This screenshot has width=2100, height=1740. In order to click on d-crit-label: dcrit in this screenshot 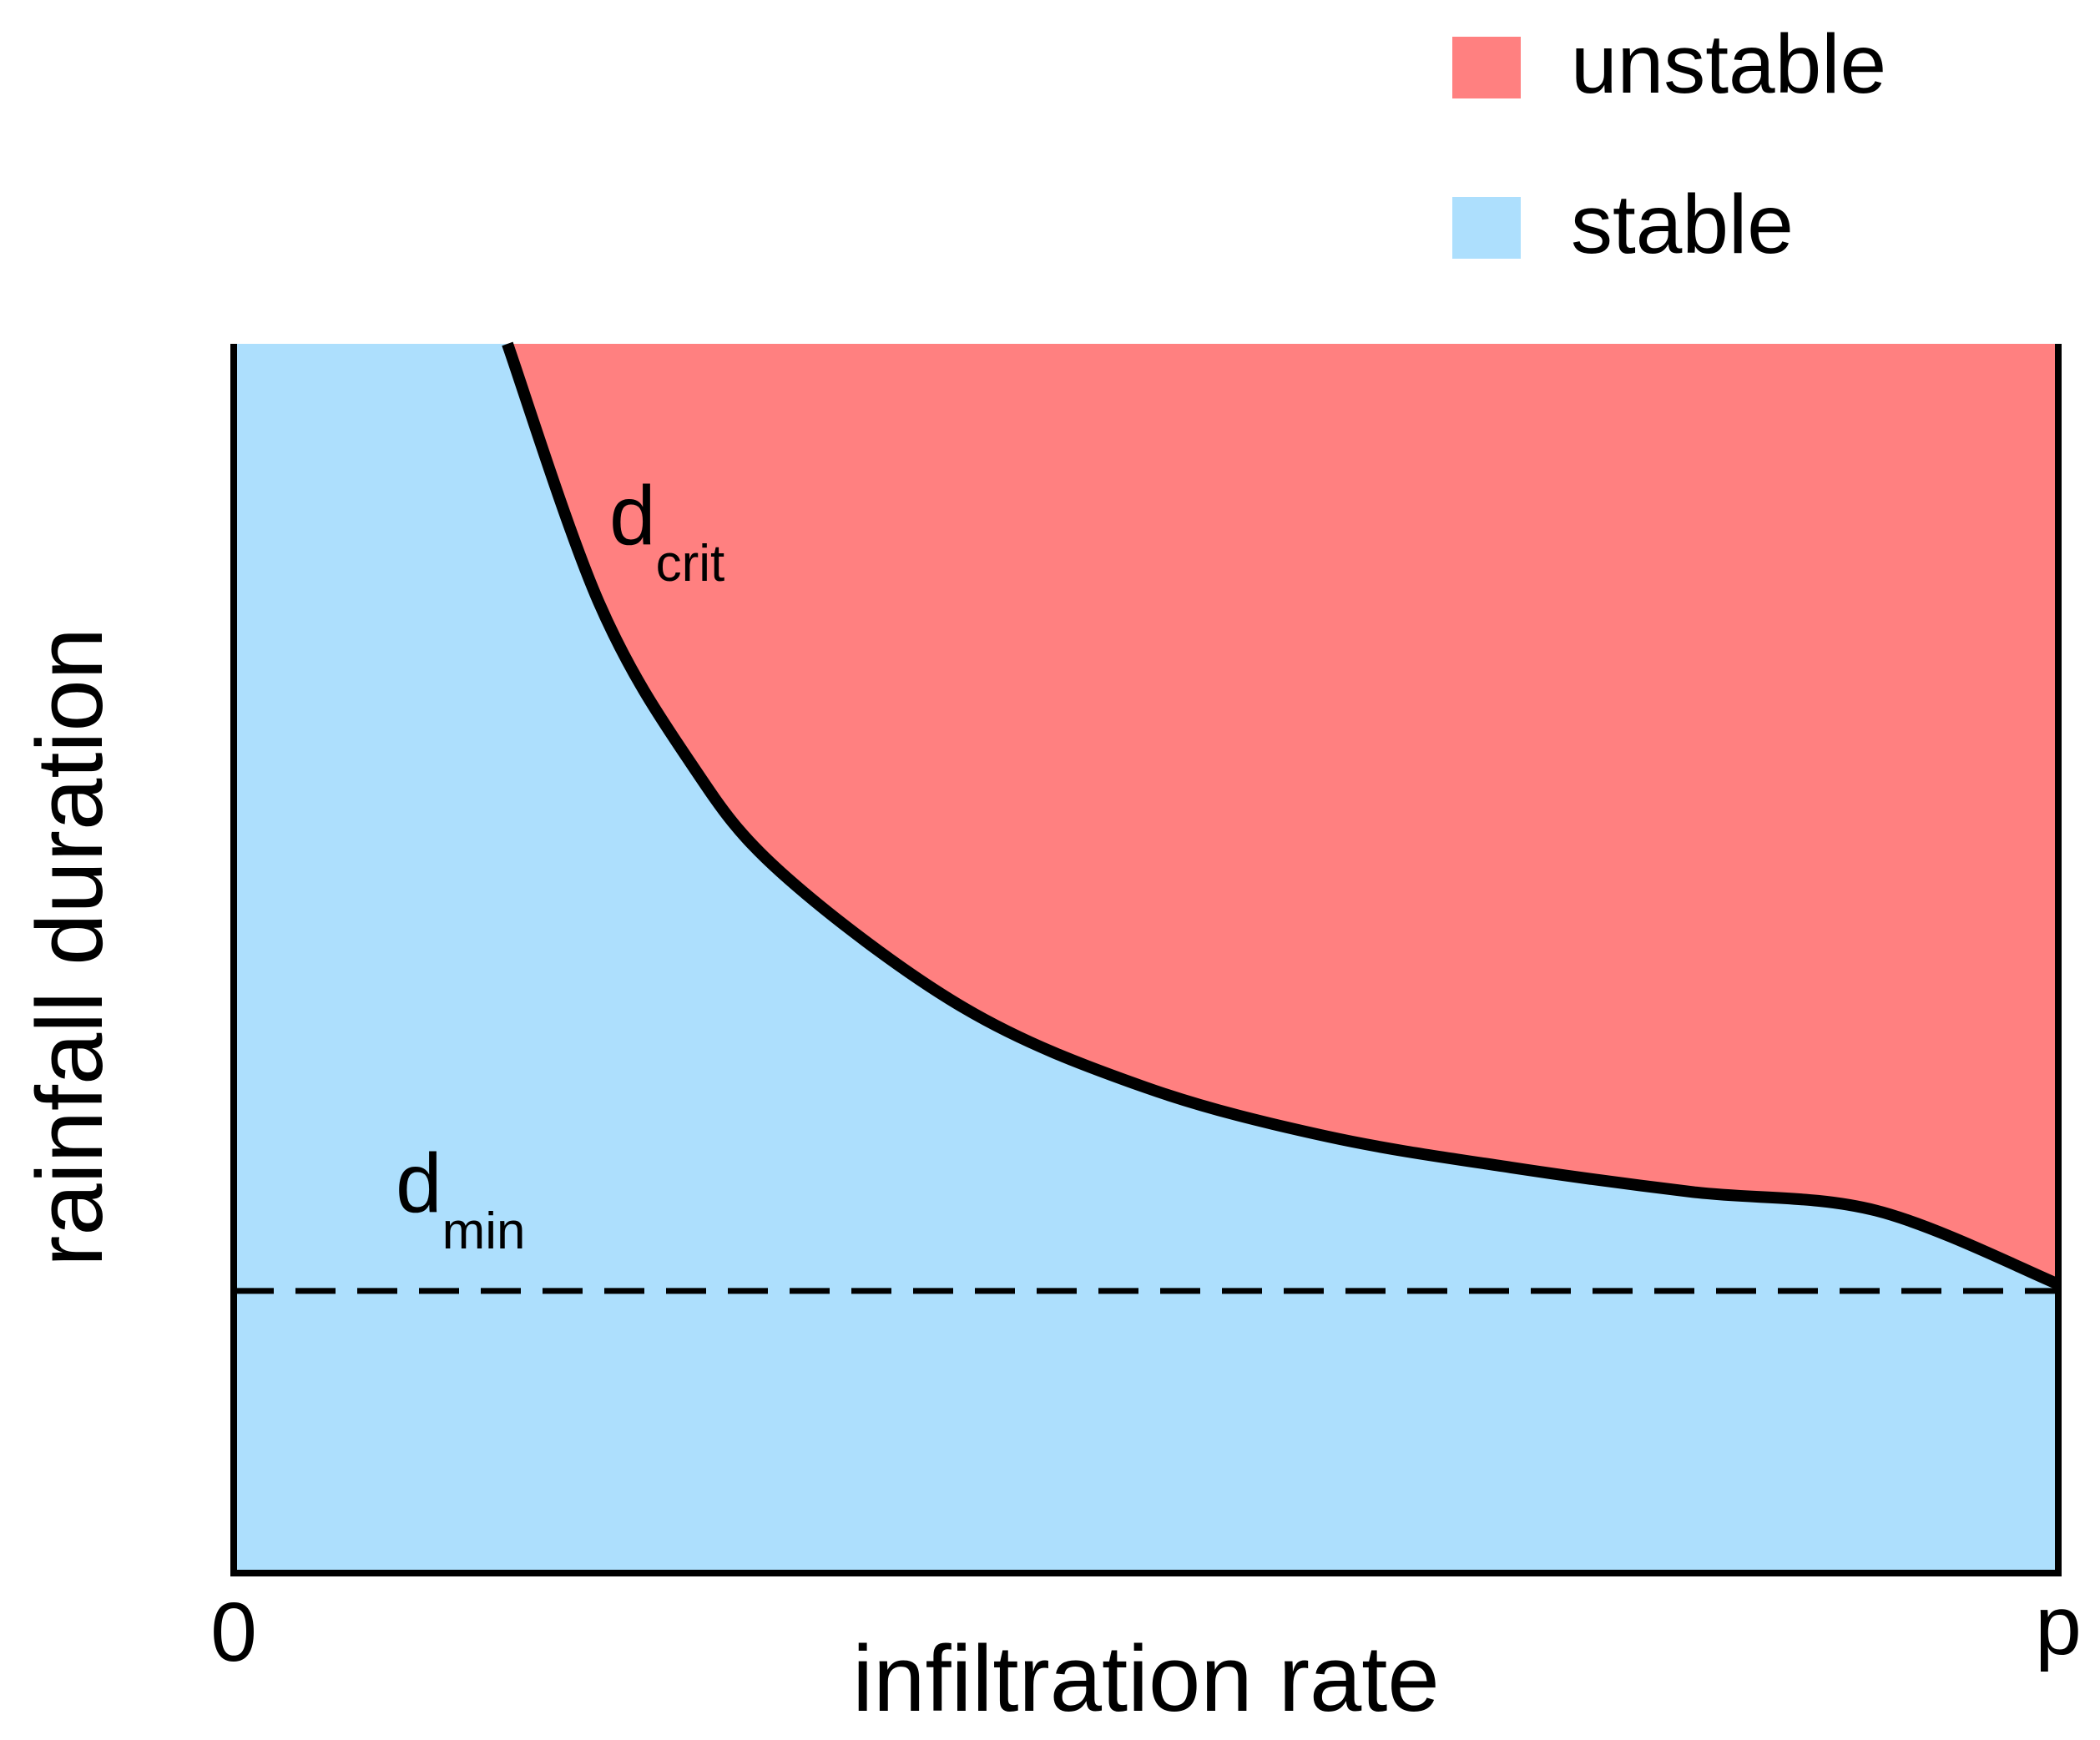, I will do `click(666, 531)`.